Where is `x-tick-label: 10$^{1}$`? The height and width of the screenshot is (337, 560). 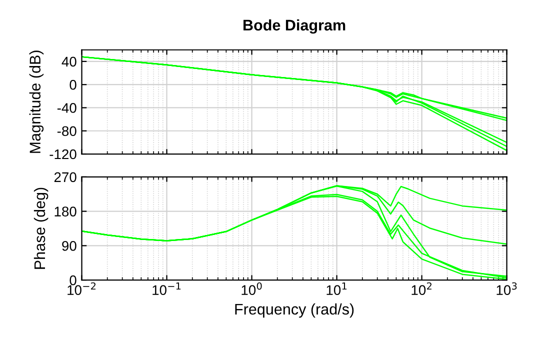 x-tick-label: 10$^{1}$ is located at coordinates (336, 289).